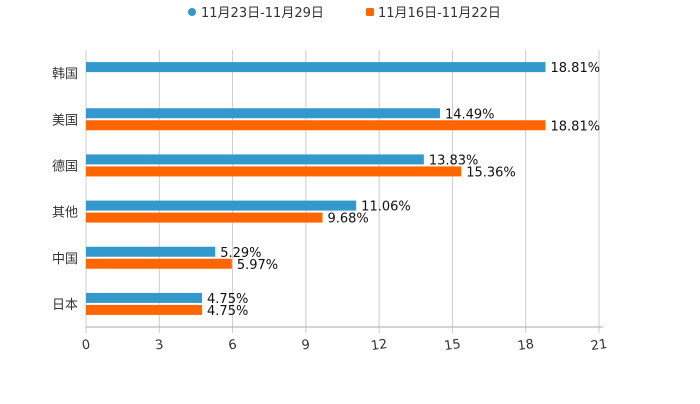  What do you see at coordinates (65, 305) in the screenshot?
I see `y-tick-label: 日本` at bounding box center [65, 305].